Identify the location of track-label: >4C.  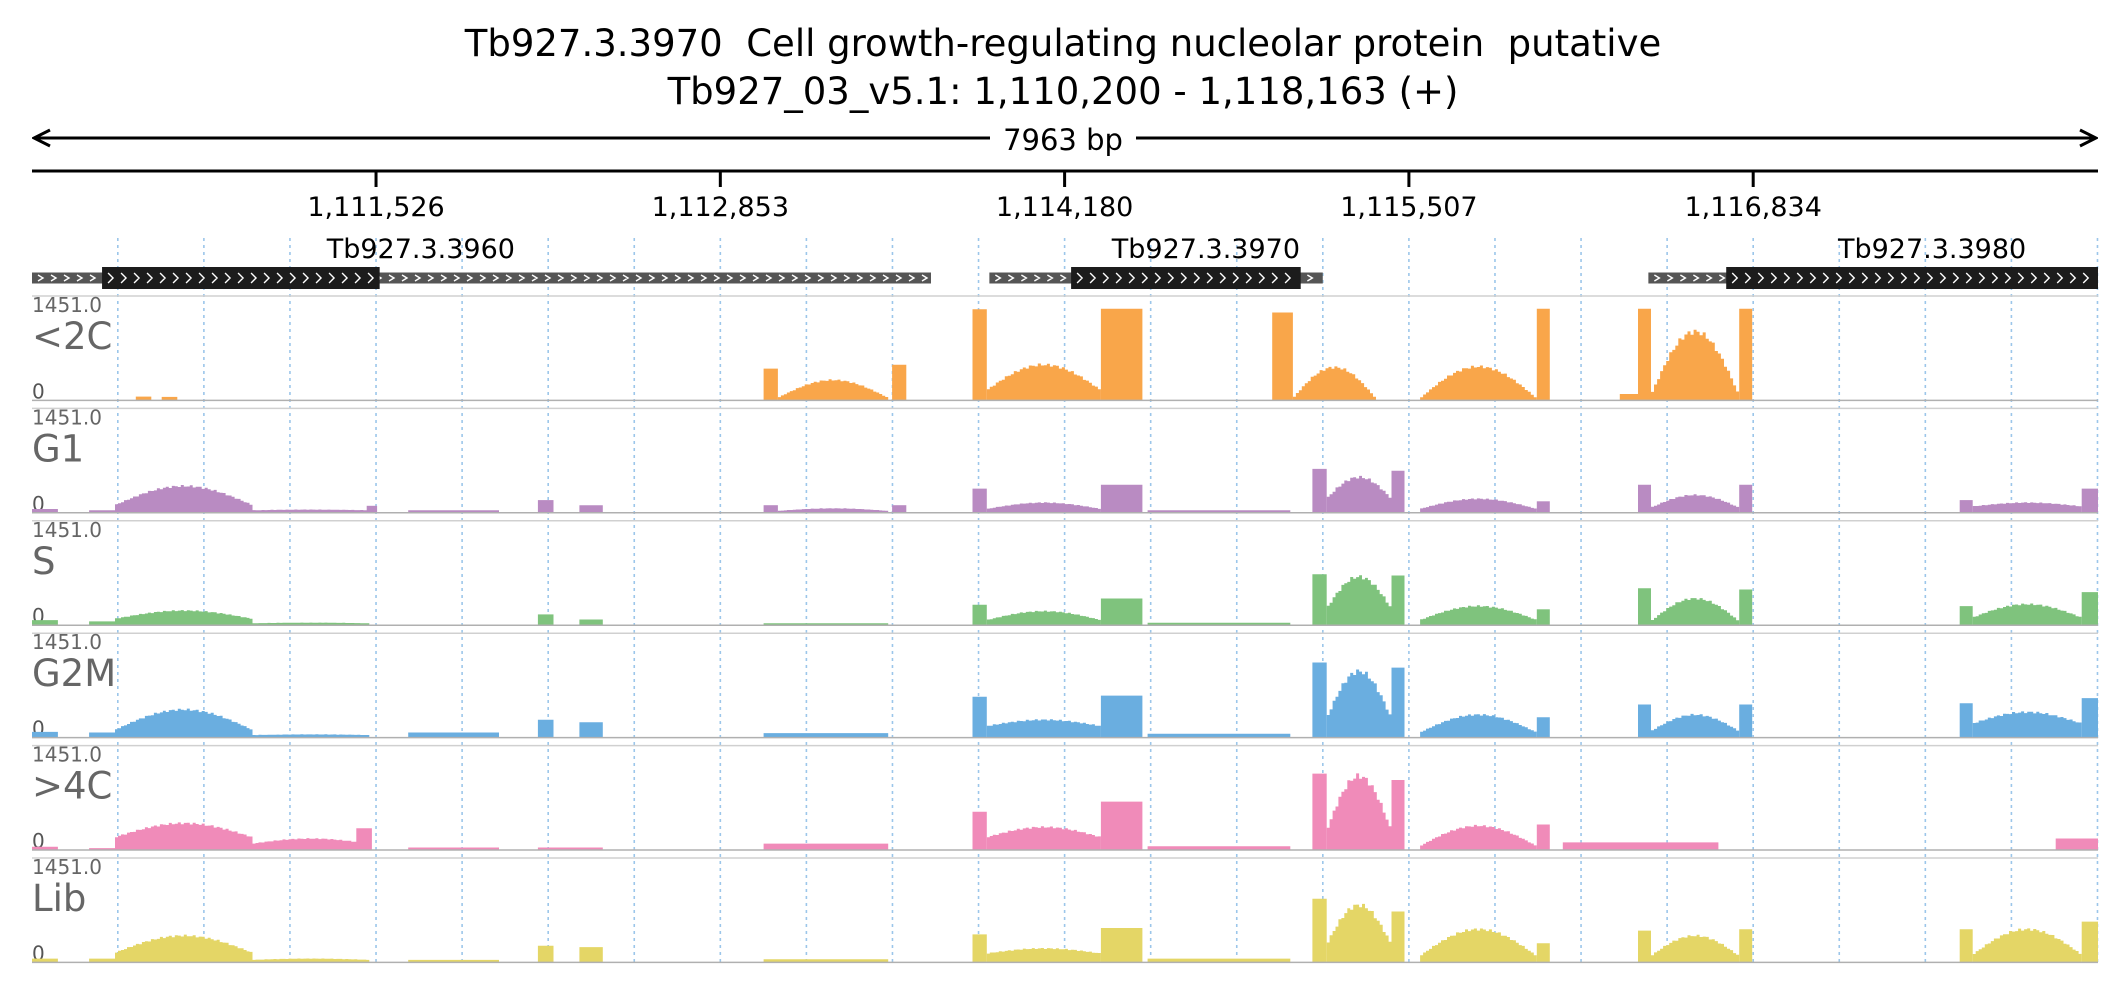
(72, 786).